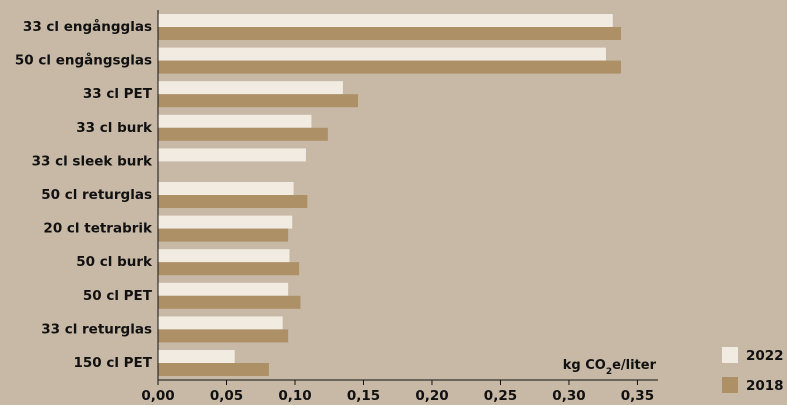  Describe the element at coordinates (92, 161) in the screenshot. I see `category-label: 33 cl sleek burk` at that location.